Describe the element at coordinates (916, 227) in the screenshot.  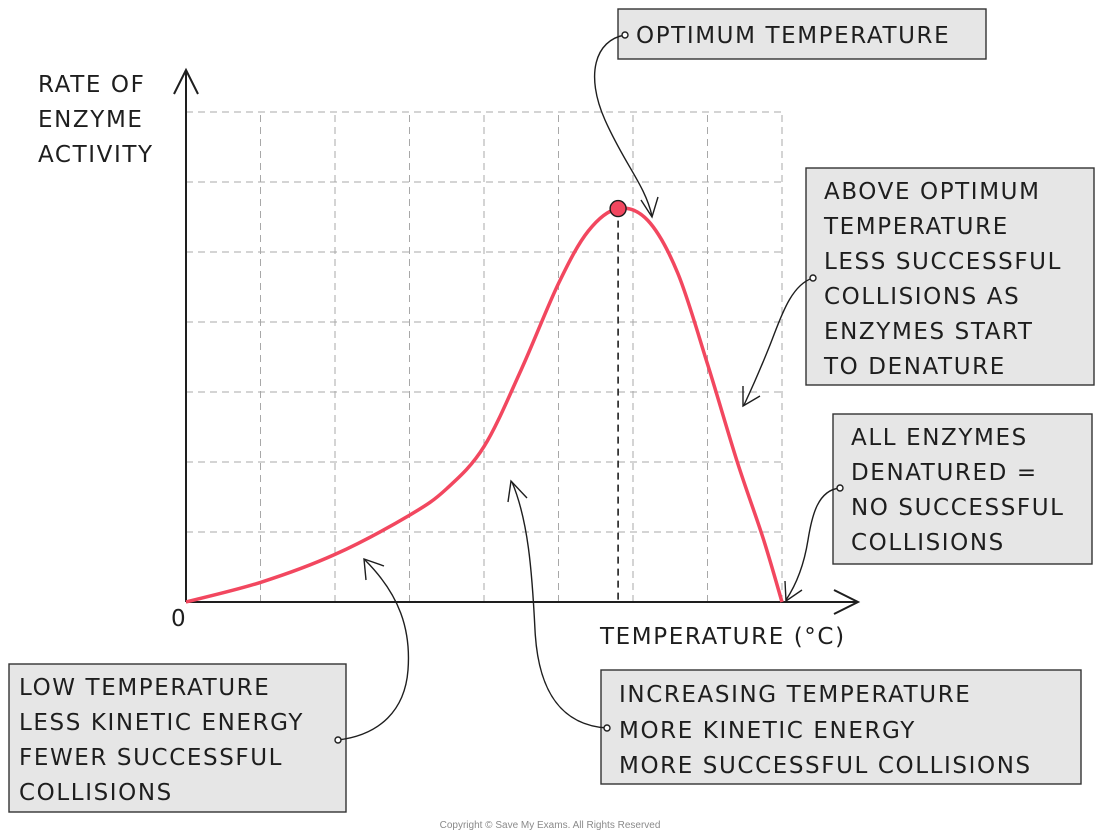
I see `annotation-line: TEMPERATURE` at that location.